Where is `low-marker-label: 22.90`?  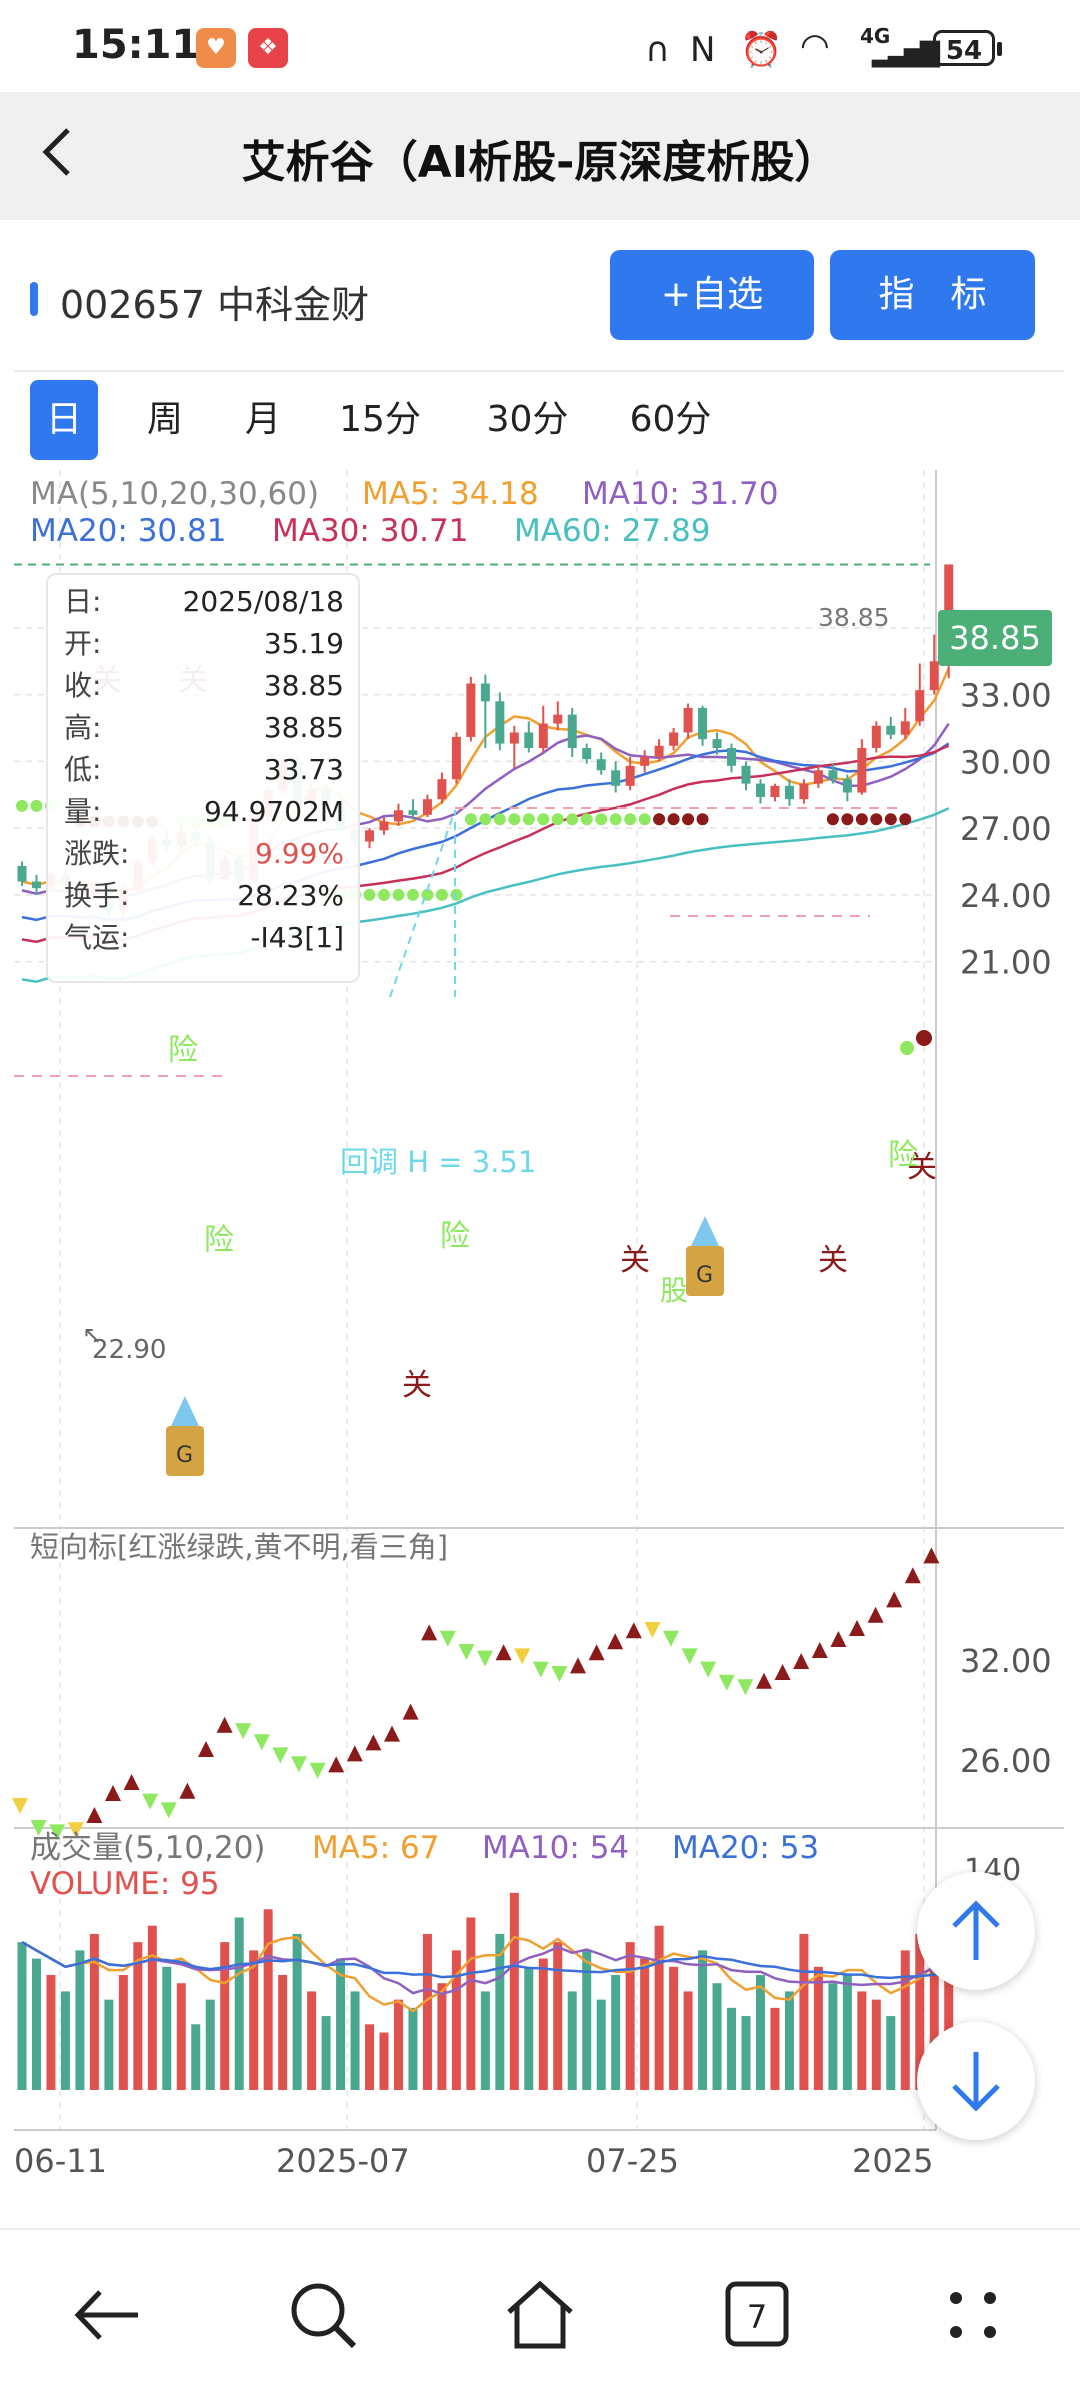
low-marker-label: 22.90 is located at coordinates (129, 1350).